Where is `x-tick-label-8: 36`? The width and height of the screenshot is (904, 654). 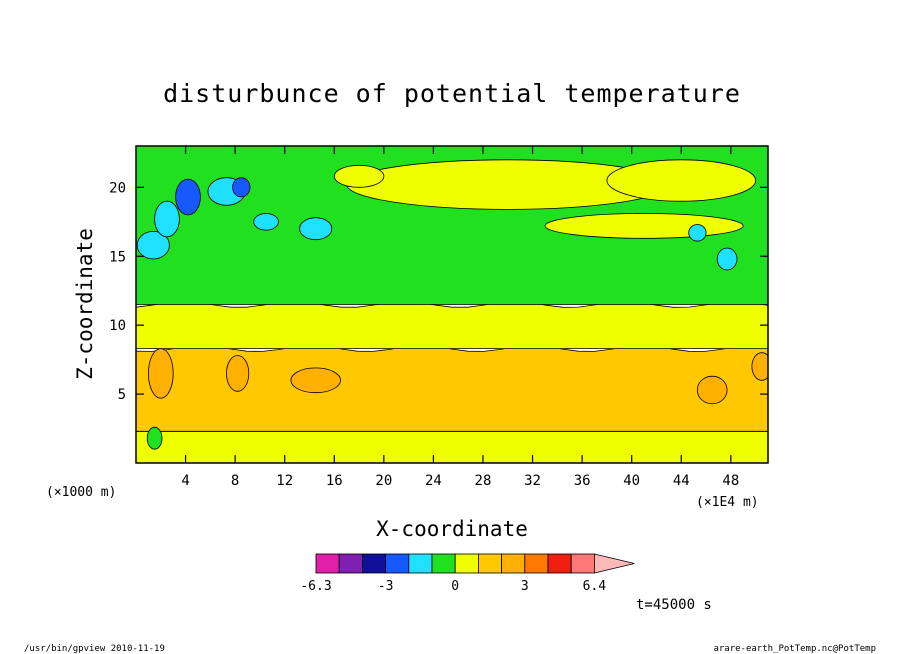
x-tick-label-8: 36 is located at coordinates (582, 481).